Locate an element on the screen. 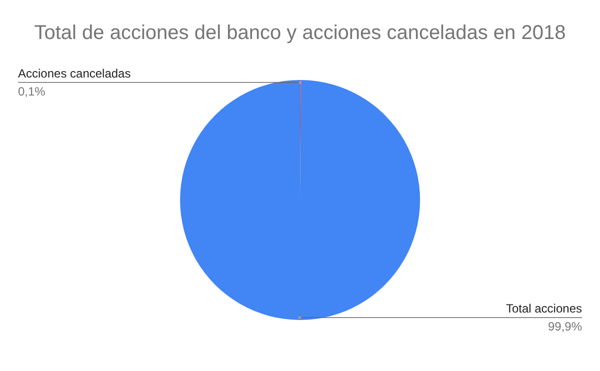  slice-label: Total acciones is located at coordinates (544, 309).